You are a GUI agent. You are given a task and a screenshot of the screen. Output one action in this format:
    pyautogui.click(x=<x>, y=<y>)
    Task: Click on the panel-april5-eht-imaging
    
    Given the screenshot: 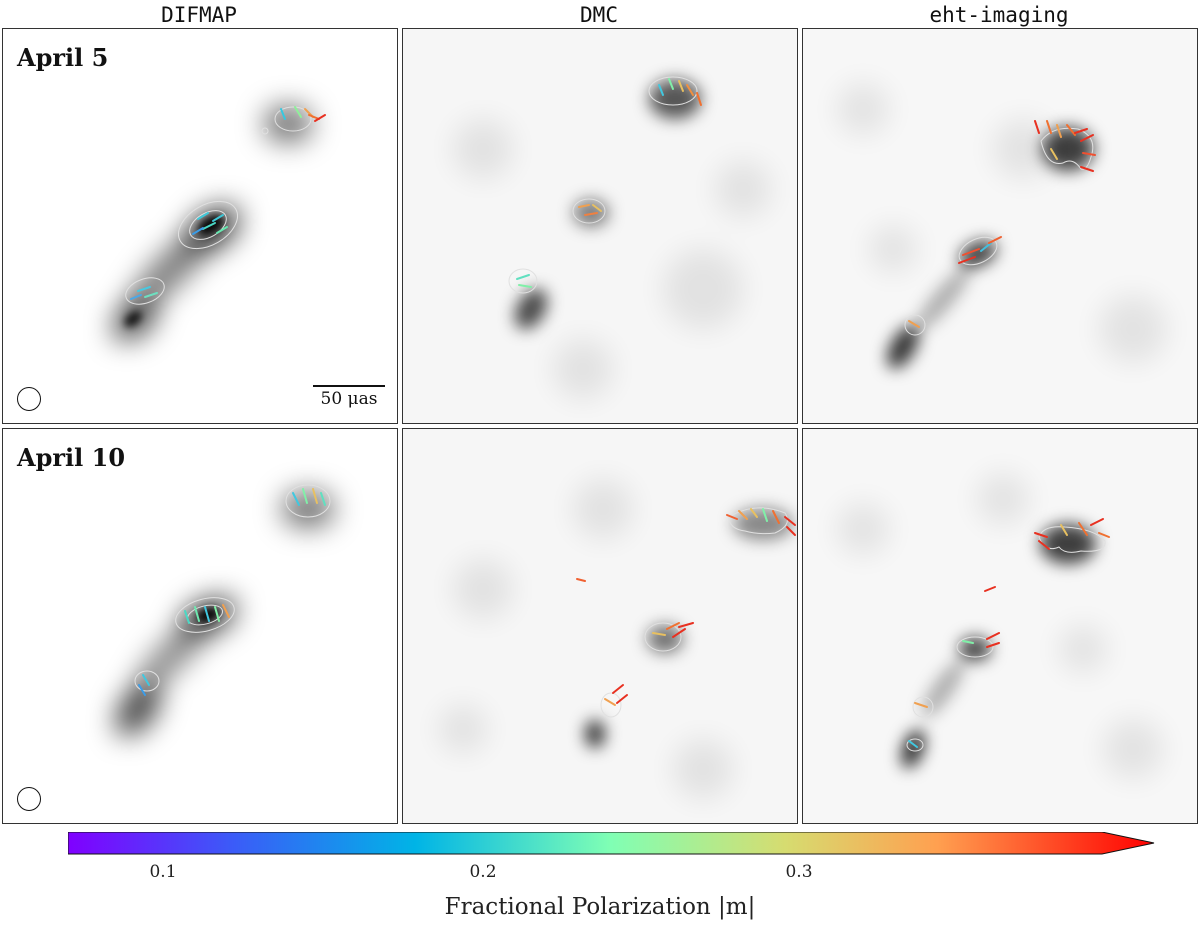 What is the action you would take?
    pyautogui.click(x=1000, y=226)
    